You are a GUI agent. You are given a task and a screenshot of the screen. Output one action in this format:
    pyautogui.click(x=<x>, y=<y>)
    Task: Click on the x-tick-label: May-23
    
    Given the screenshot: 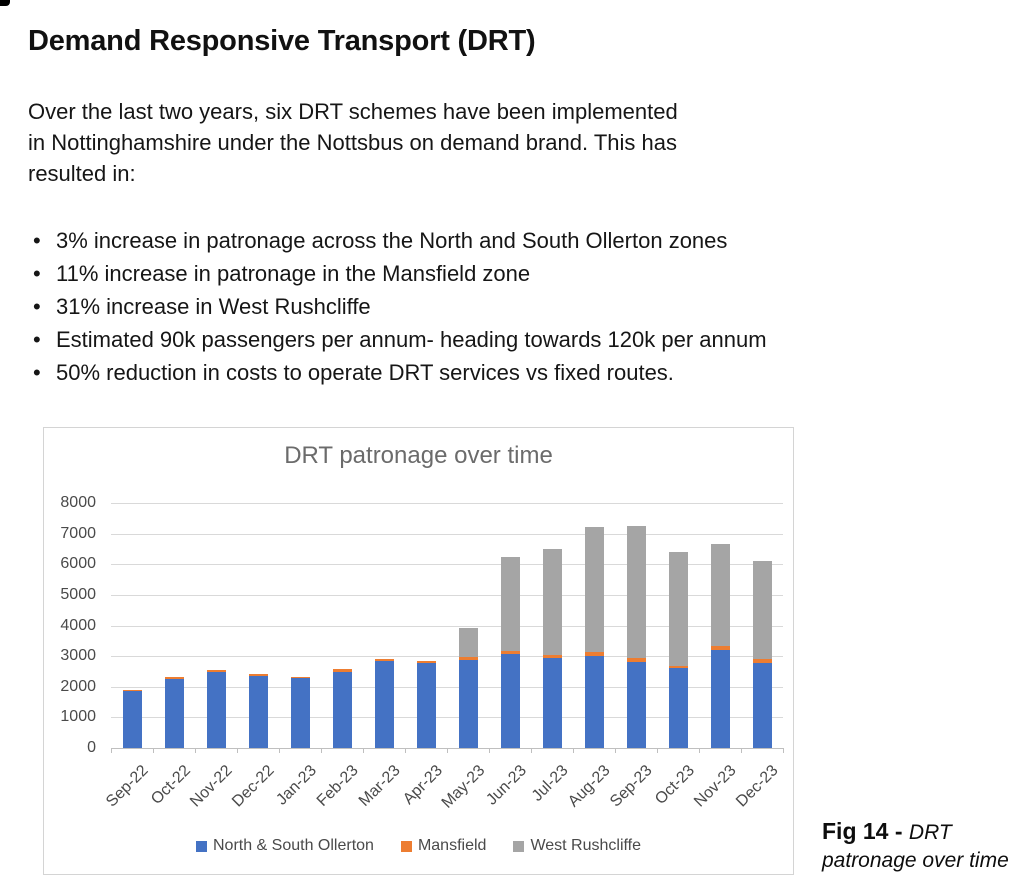 What is the action you would take?
    pyautogui.click(x=463, y=787)
    